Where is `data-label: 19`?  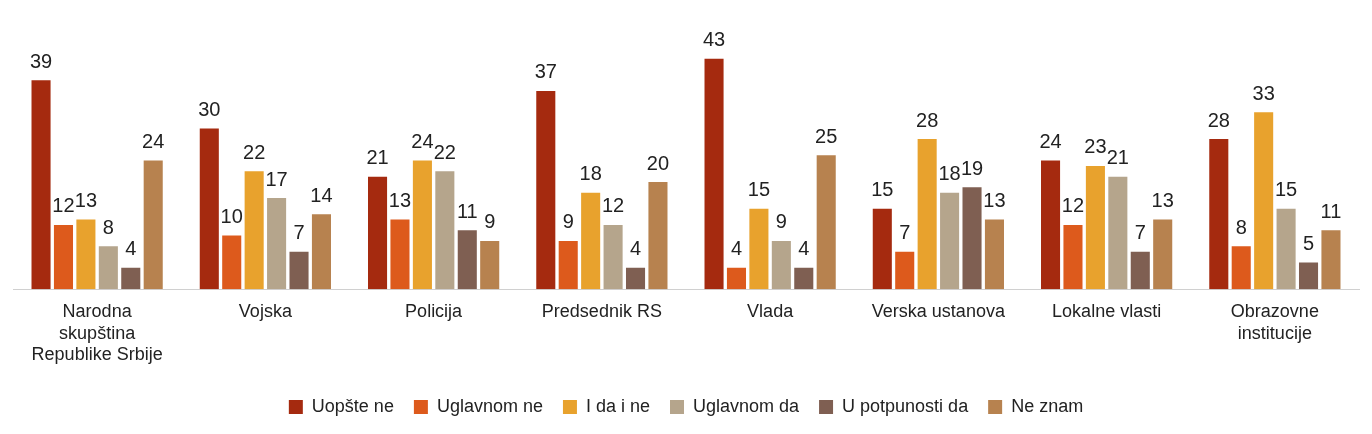
data-label: 19 is located at coordinates (972, 167).